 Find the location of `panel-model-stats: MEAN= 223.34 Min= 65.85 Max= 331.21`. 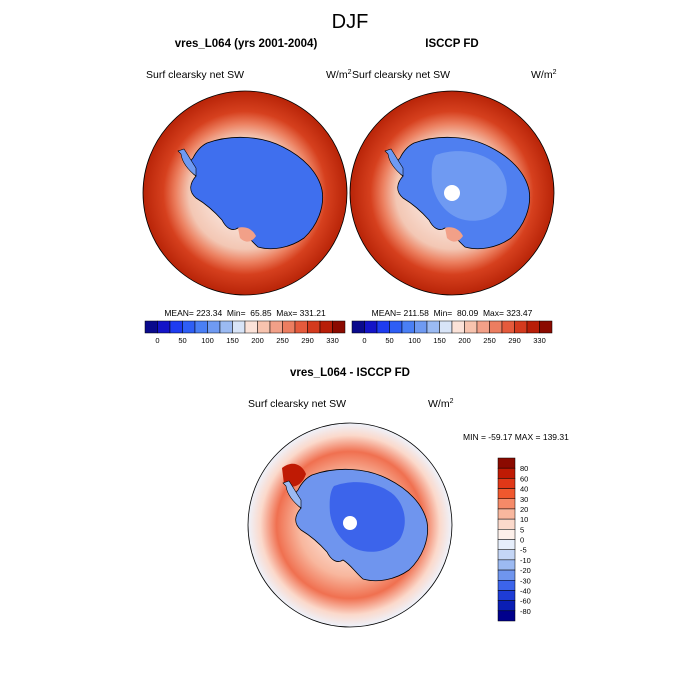

panel-model-stats: MEAN= 223.34 Min= 65.85 Max= 331.21 is located at coordinates (245, 313).